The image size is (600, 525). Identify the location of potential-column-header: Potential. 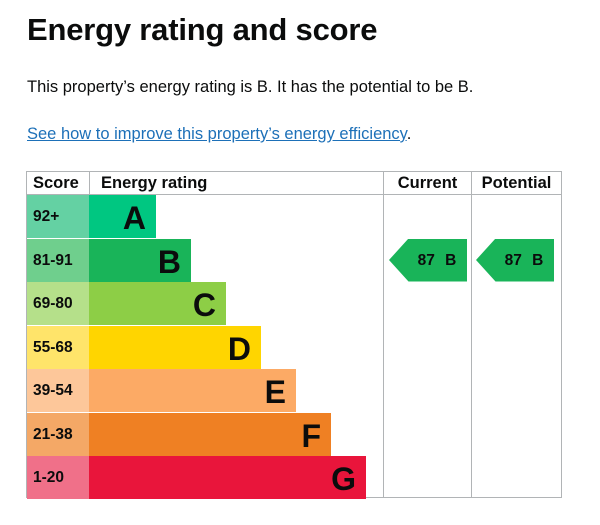
(516, 183).